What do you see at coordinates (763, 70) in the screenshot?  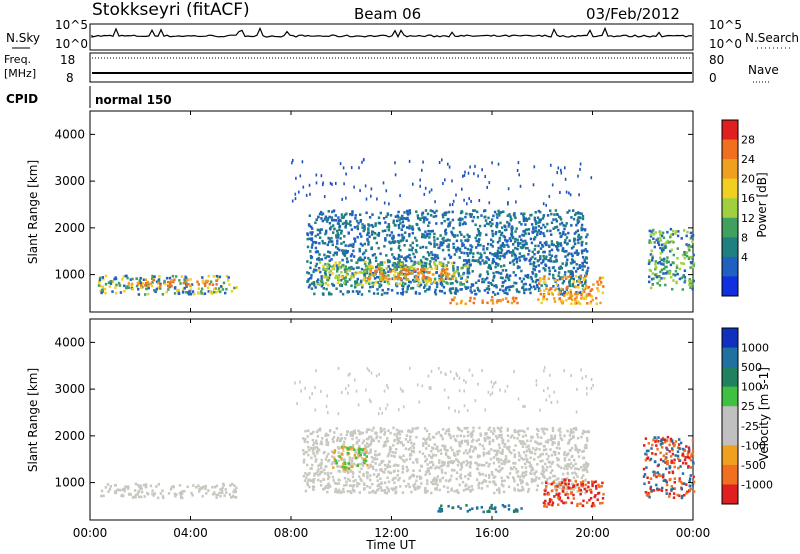 I see `nave-label: Nave` at bounding box center [763, 70].